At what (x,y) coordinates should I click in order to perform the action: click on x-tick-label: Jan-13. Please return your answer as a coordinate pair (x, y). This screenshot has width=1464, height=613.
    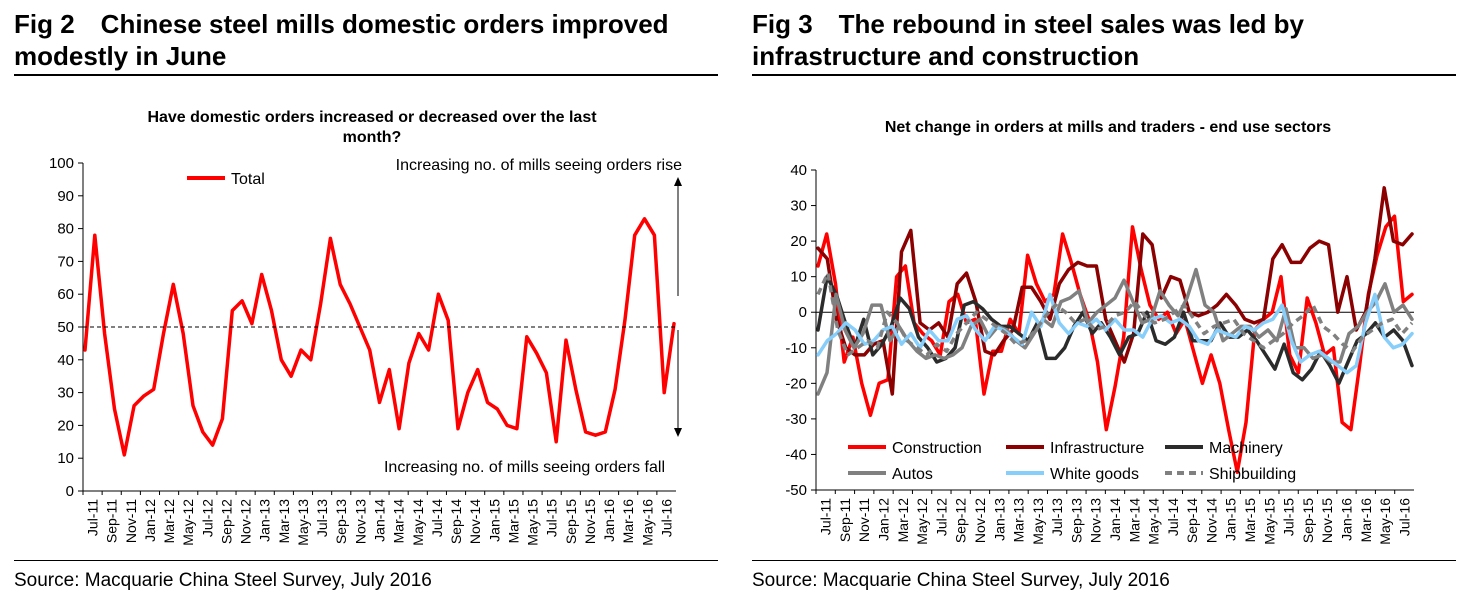
    Looking at the image, I should click on (999, 519).